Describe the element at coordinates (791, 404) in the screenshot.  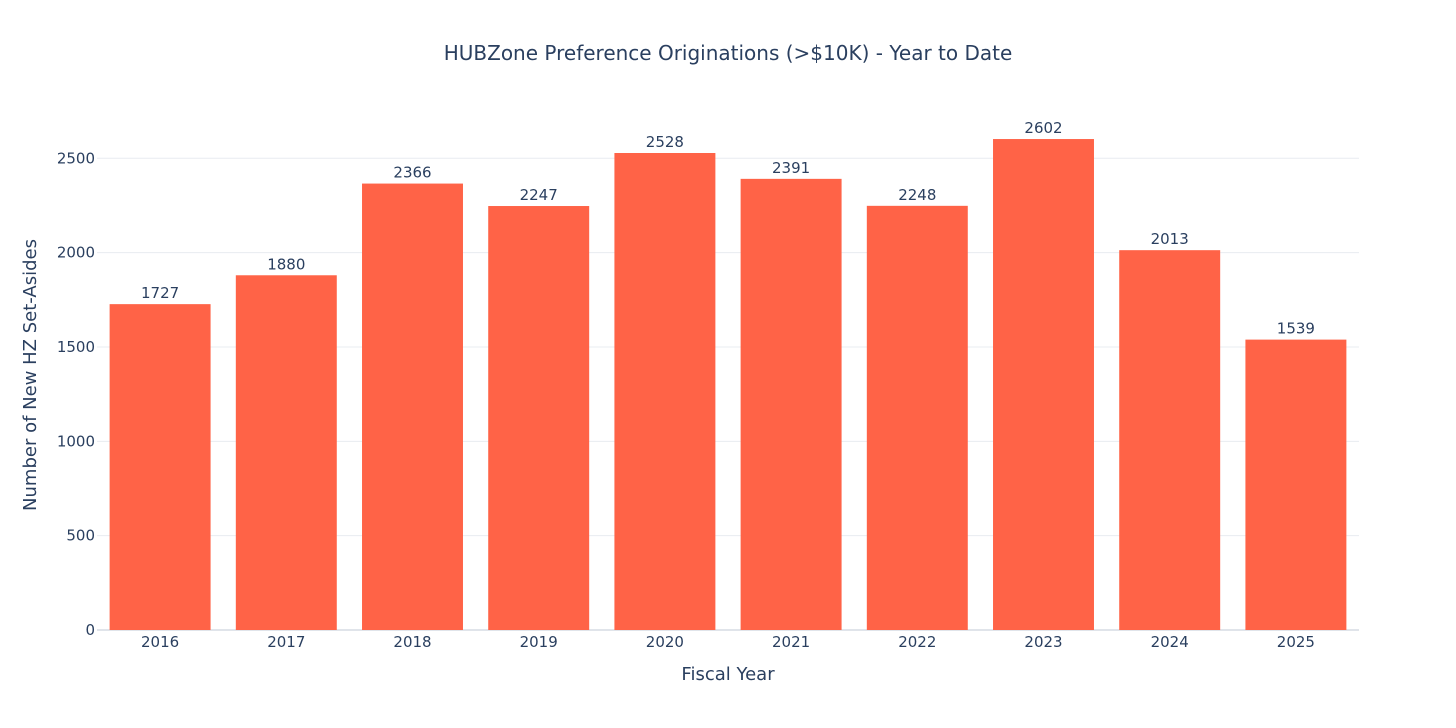
I see `bar-2021` at that location.